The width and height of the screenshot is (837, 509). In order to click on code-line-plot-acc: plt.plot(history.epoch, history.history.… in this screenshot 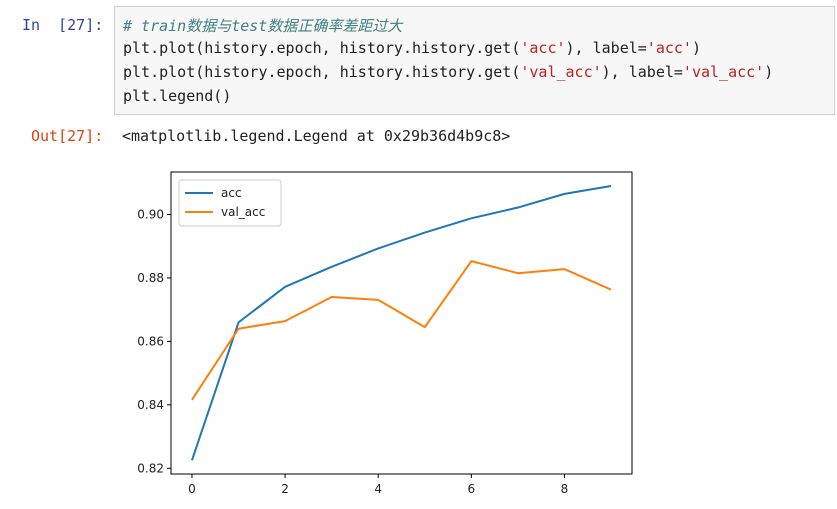, I will do `click(412, 48)`.